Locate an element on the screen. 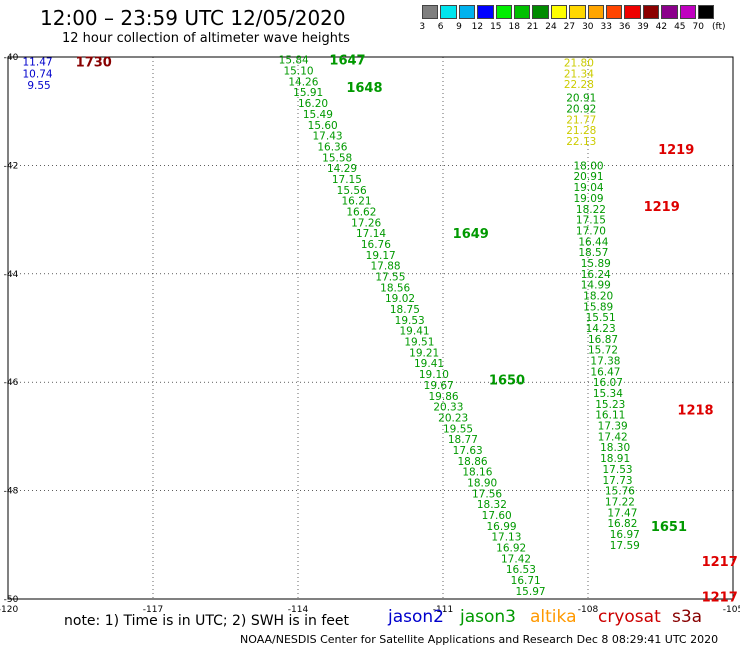  data-point-cryosat: 18.22 is located at coordinates (591, 210).